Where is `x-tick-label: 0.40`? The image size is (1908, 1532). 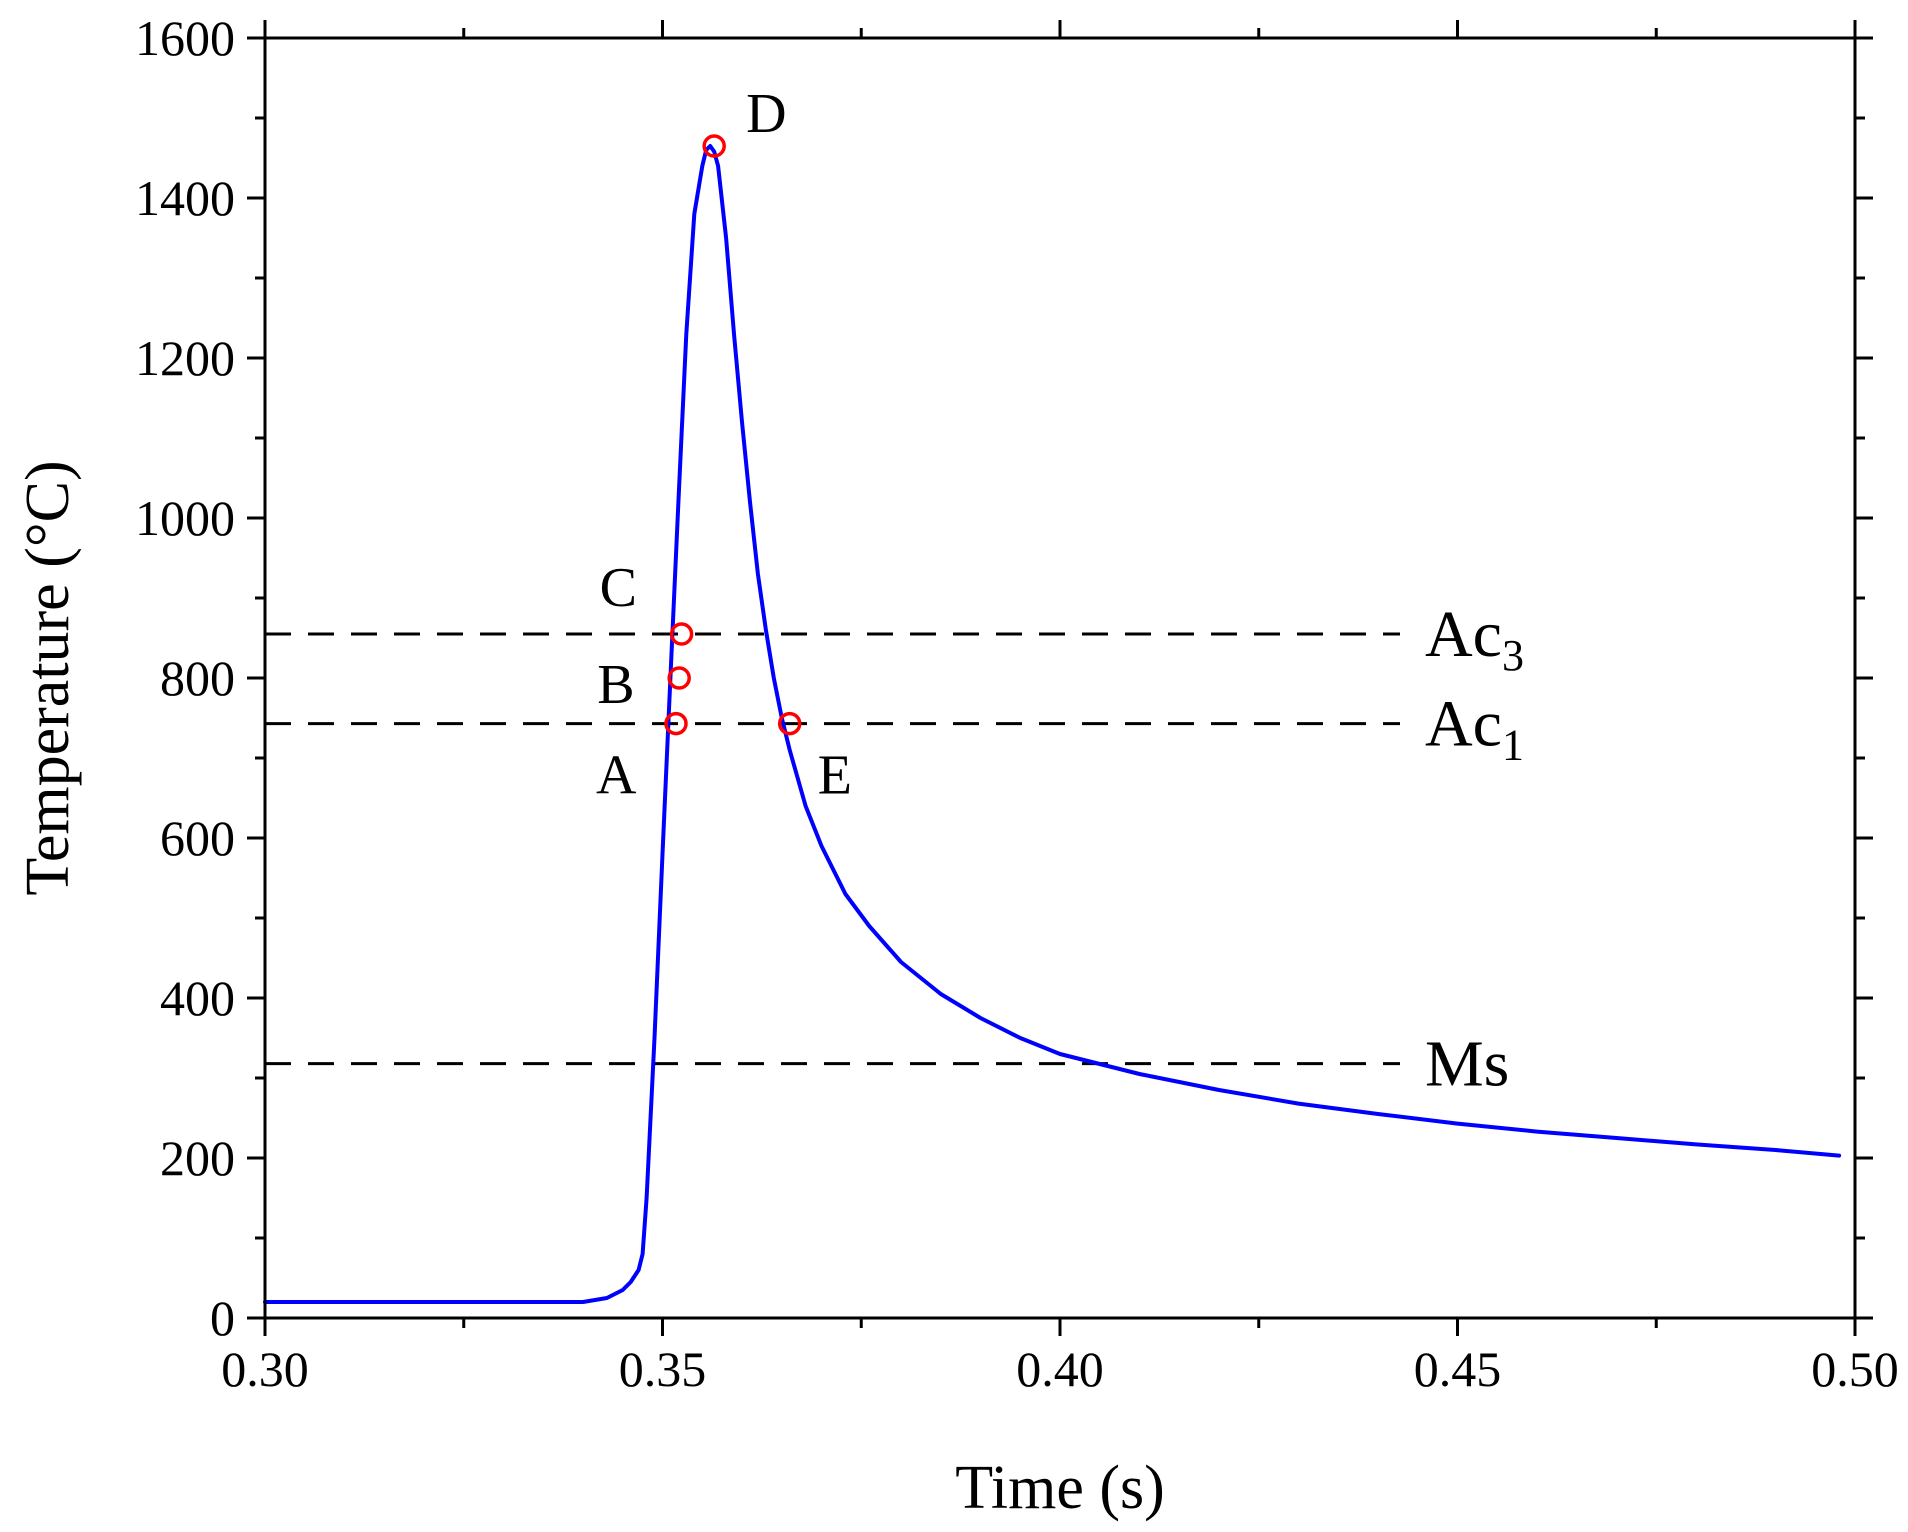 x-tick-label: 0.40 is located at coordinates (1060, 1369).